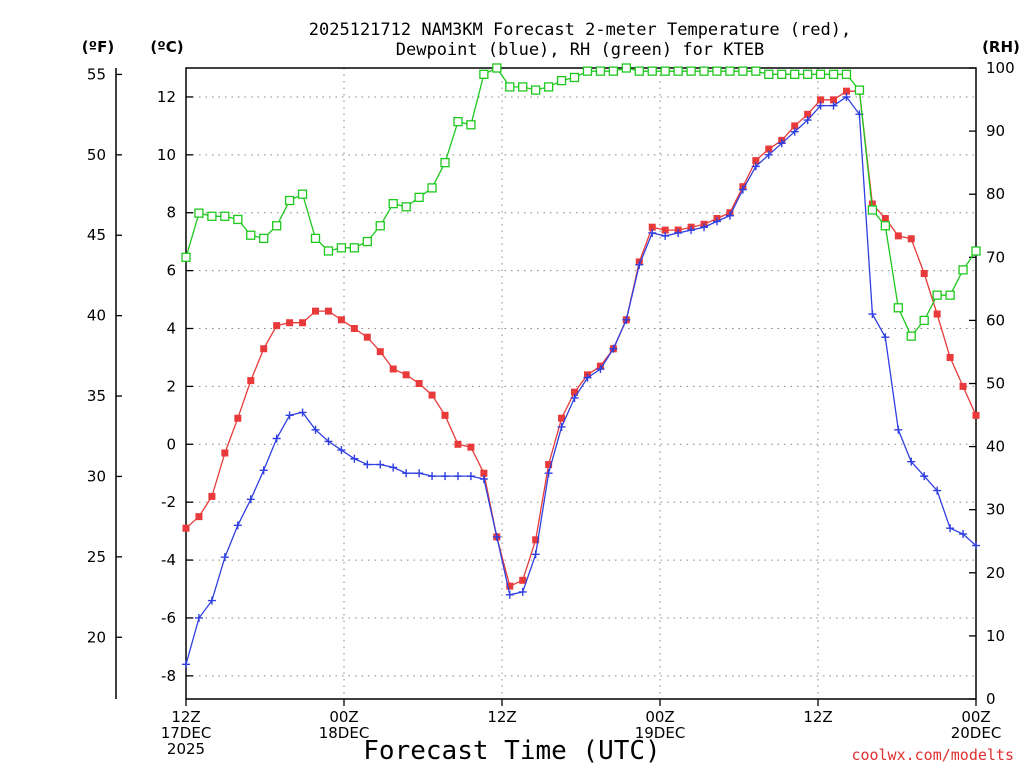  What do you see at coordinates (171, 386) in the screenshot?
I see `celsius-tick-label: 2` at bounding box center [171, 386].